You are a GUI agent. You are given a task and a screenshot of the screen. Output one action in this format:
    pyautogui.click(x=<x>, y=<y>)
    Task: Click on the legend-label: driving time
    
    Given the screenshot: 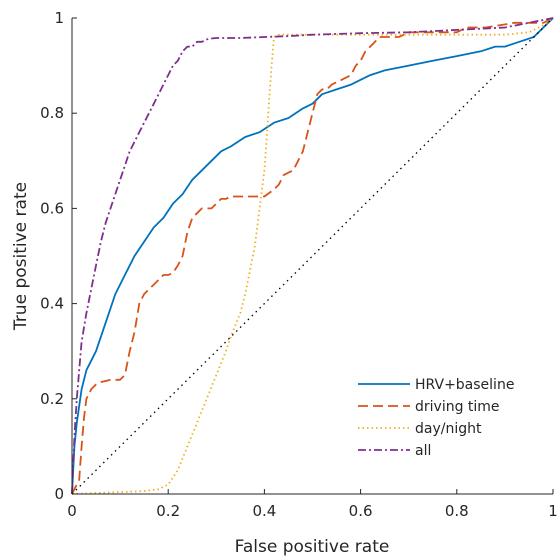 What is the action you would take?
    pyautogui.click(x=457, y=407)
    